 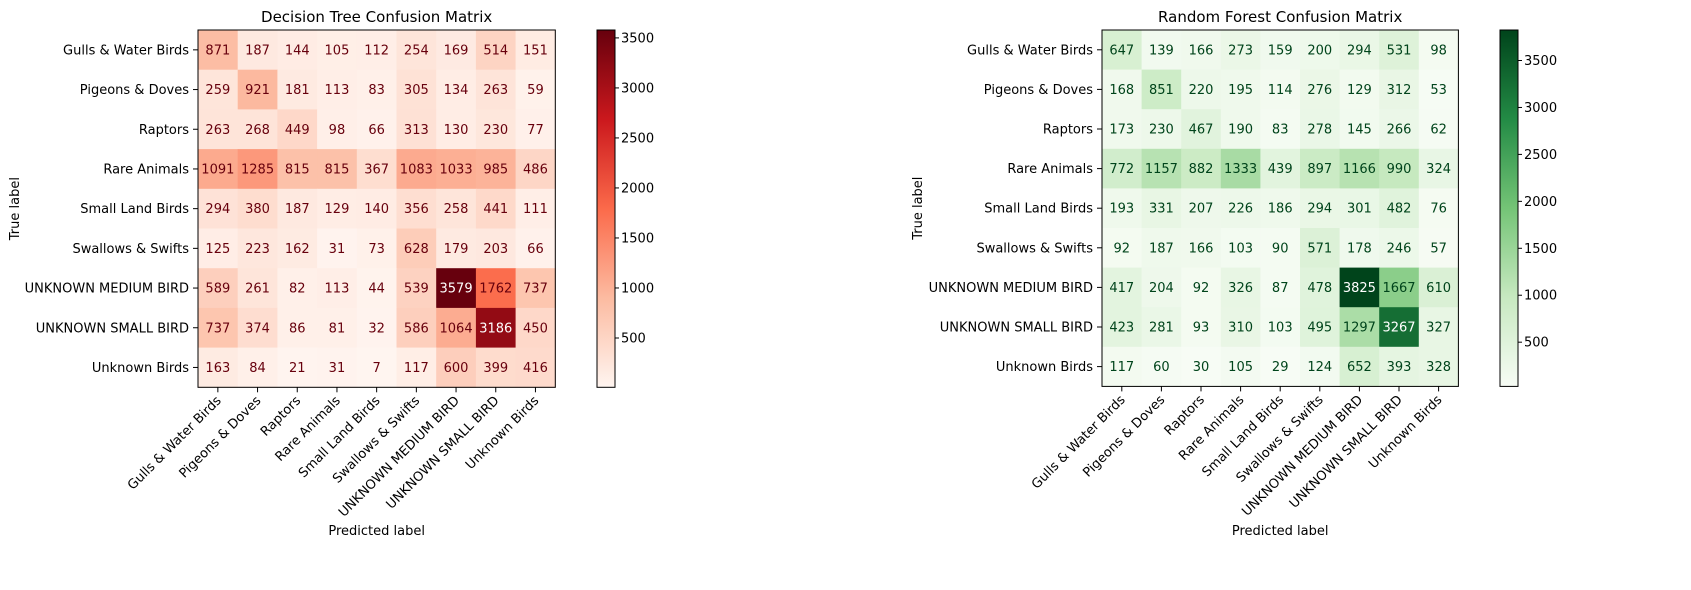 I want to click on cell-value-label: 380, so click(x=257, y=209).